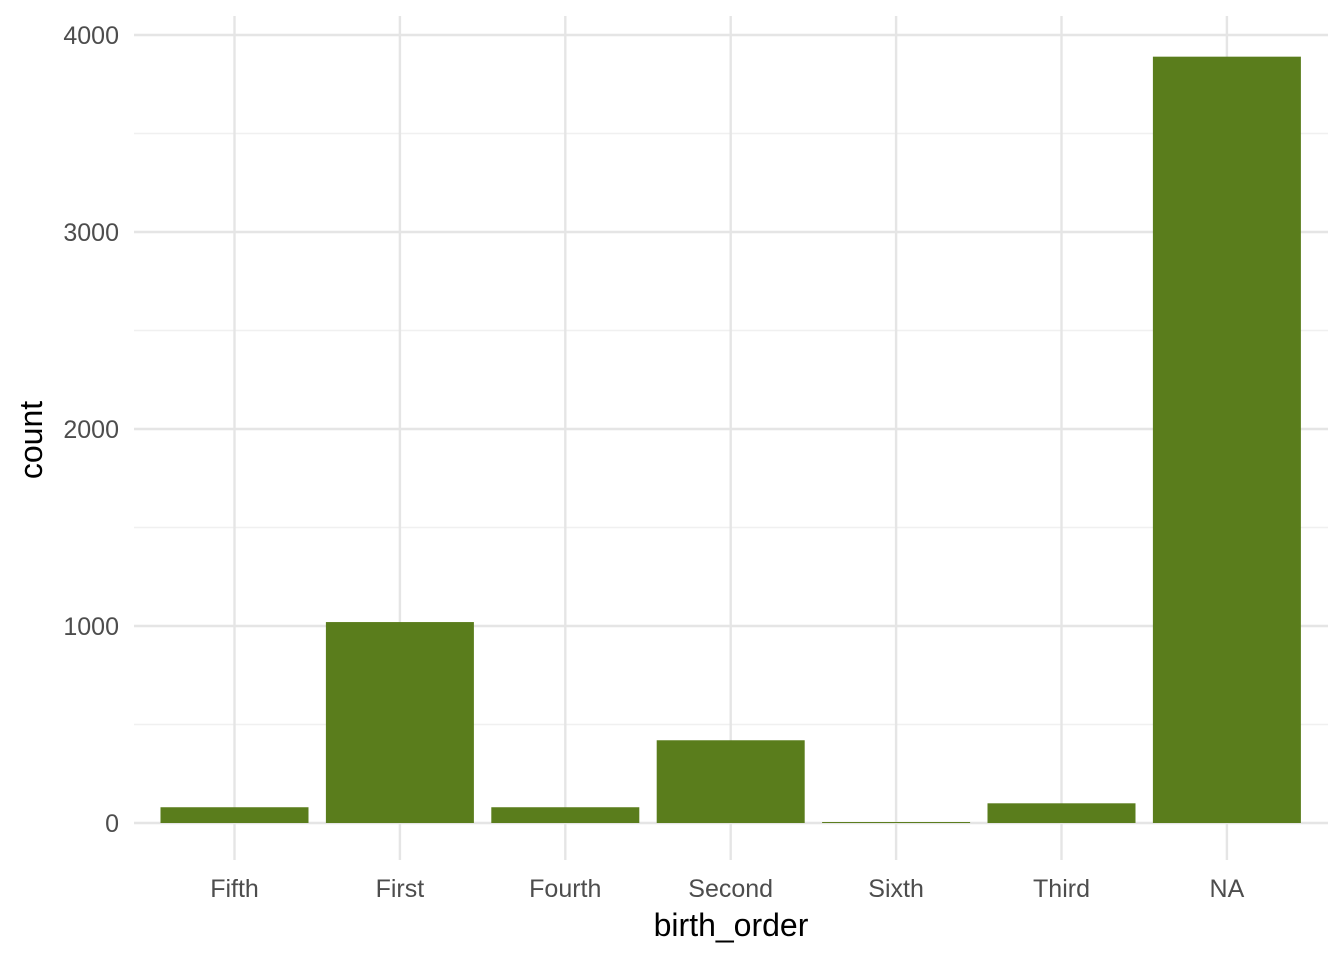 This screenshot has width=1344, height=960. What do you see at coordinates (31, 440) in the screenshot?
I see `y-axis-title: count` at bounding box center [31, 440].